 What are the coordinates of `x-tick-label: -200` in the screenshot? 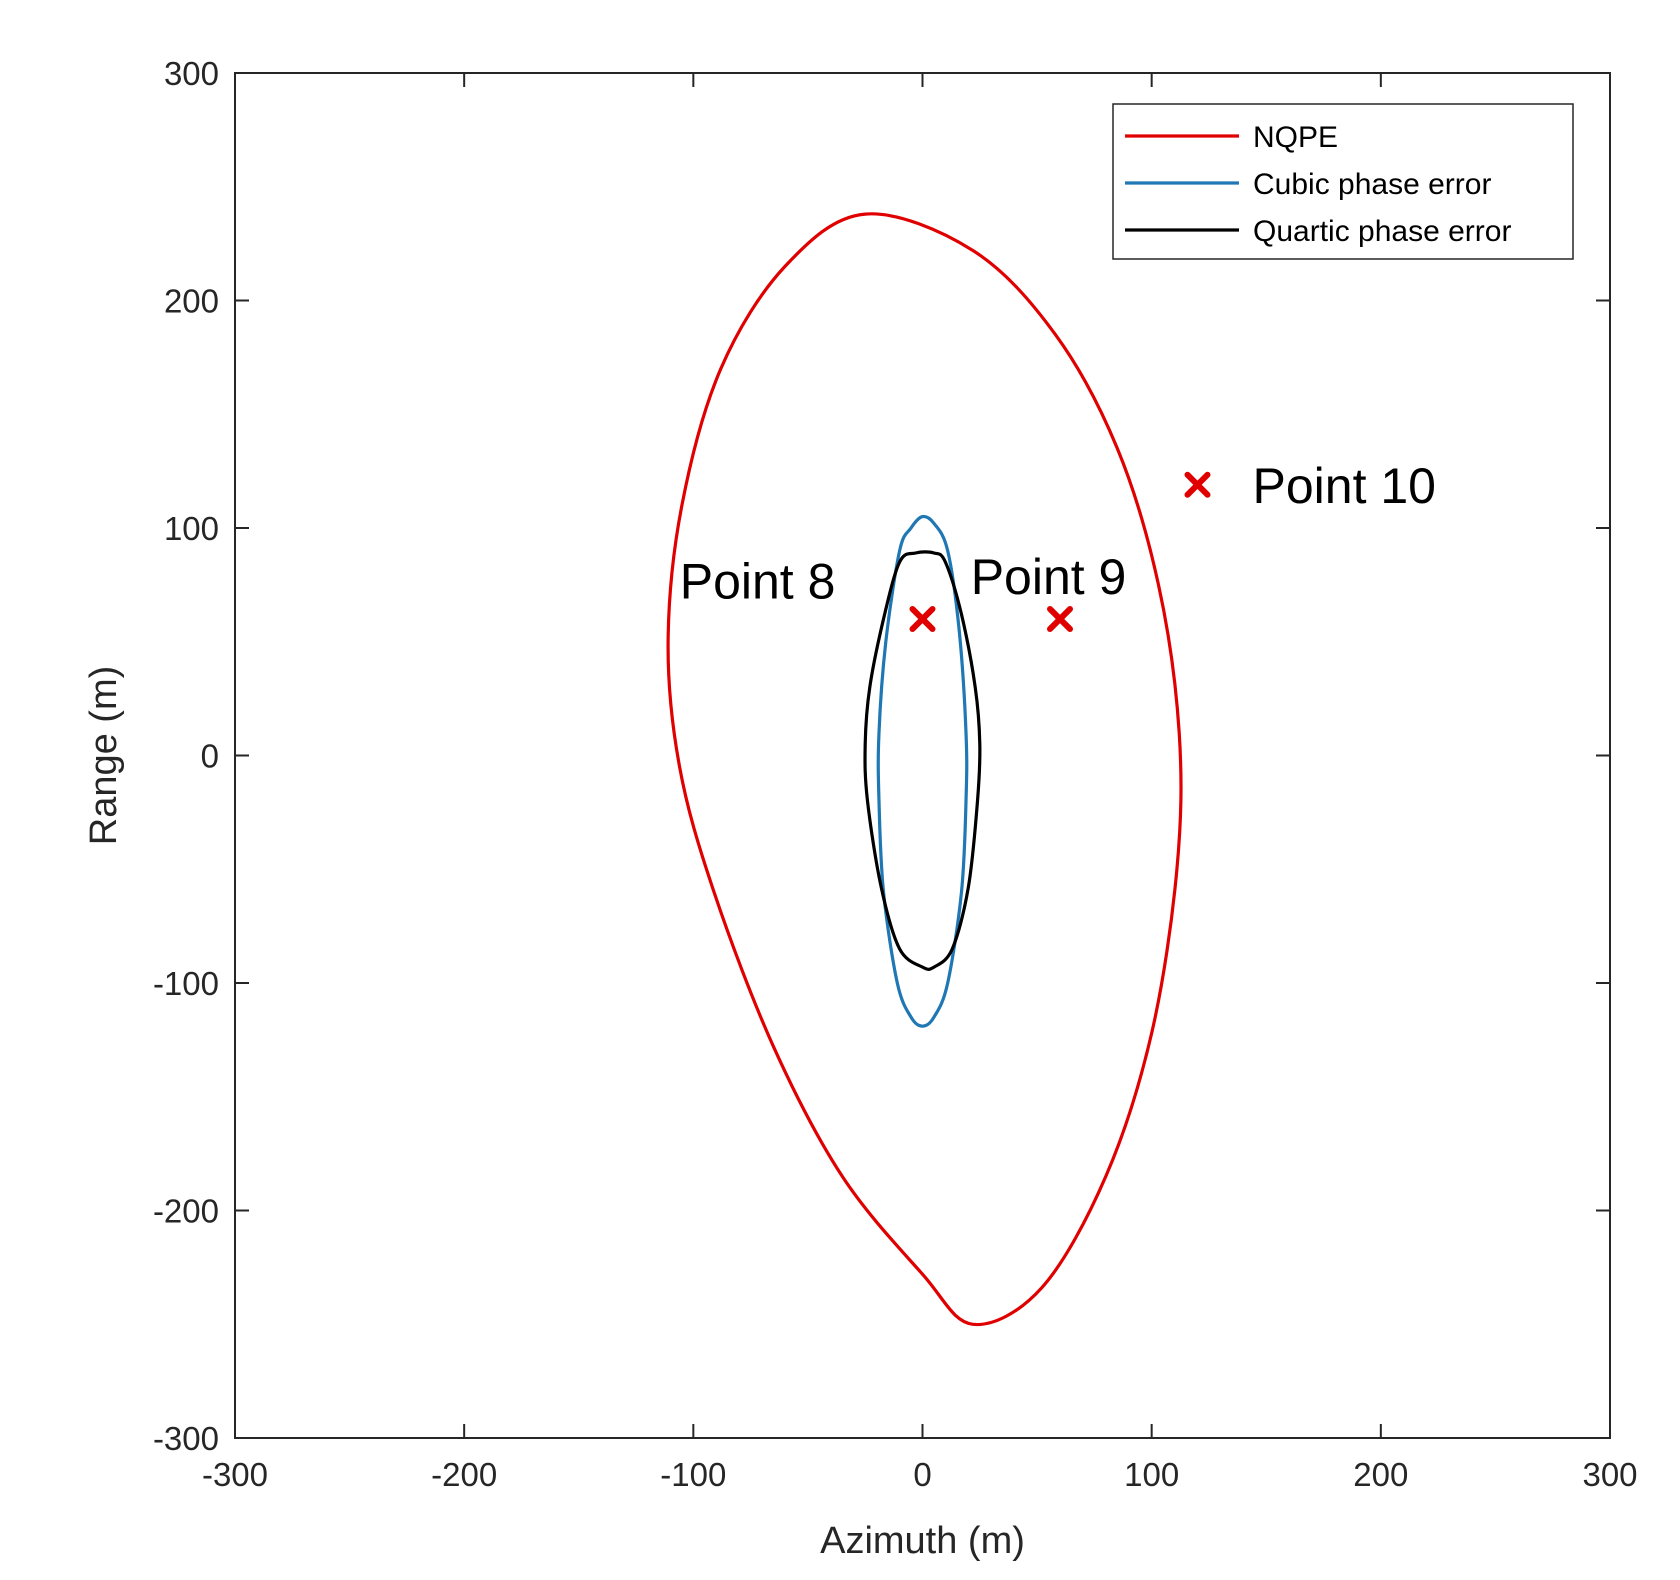 It's located at (464, 1474).